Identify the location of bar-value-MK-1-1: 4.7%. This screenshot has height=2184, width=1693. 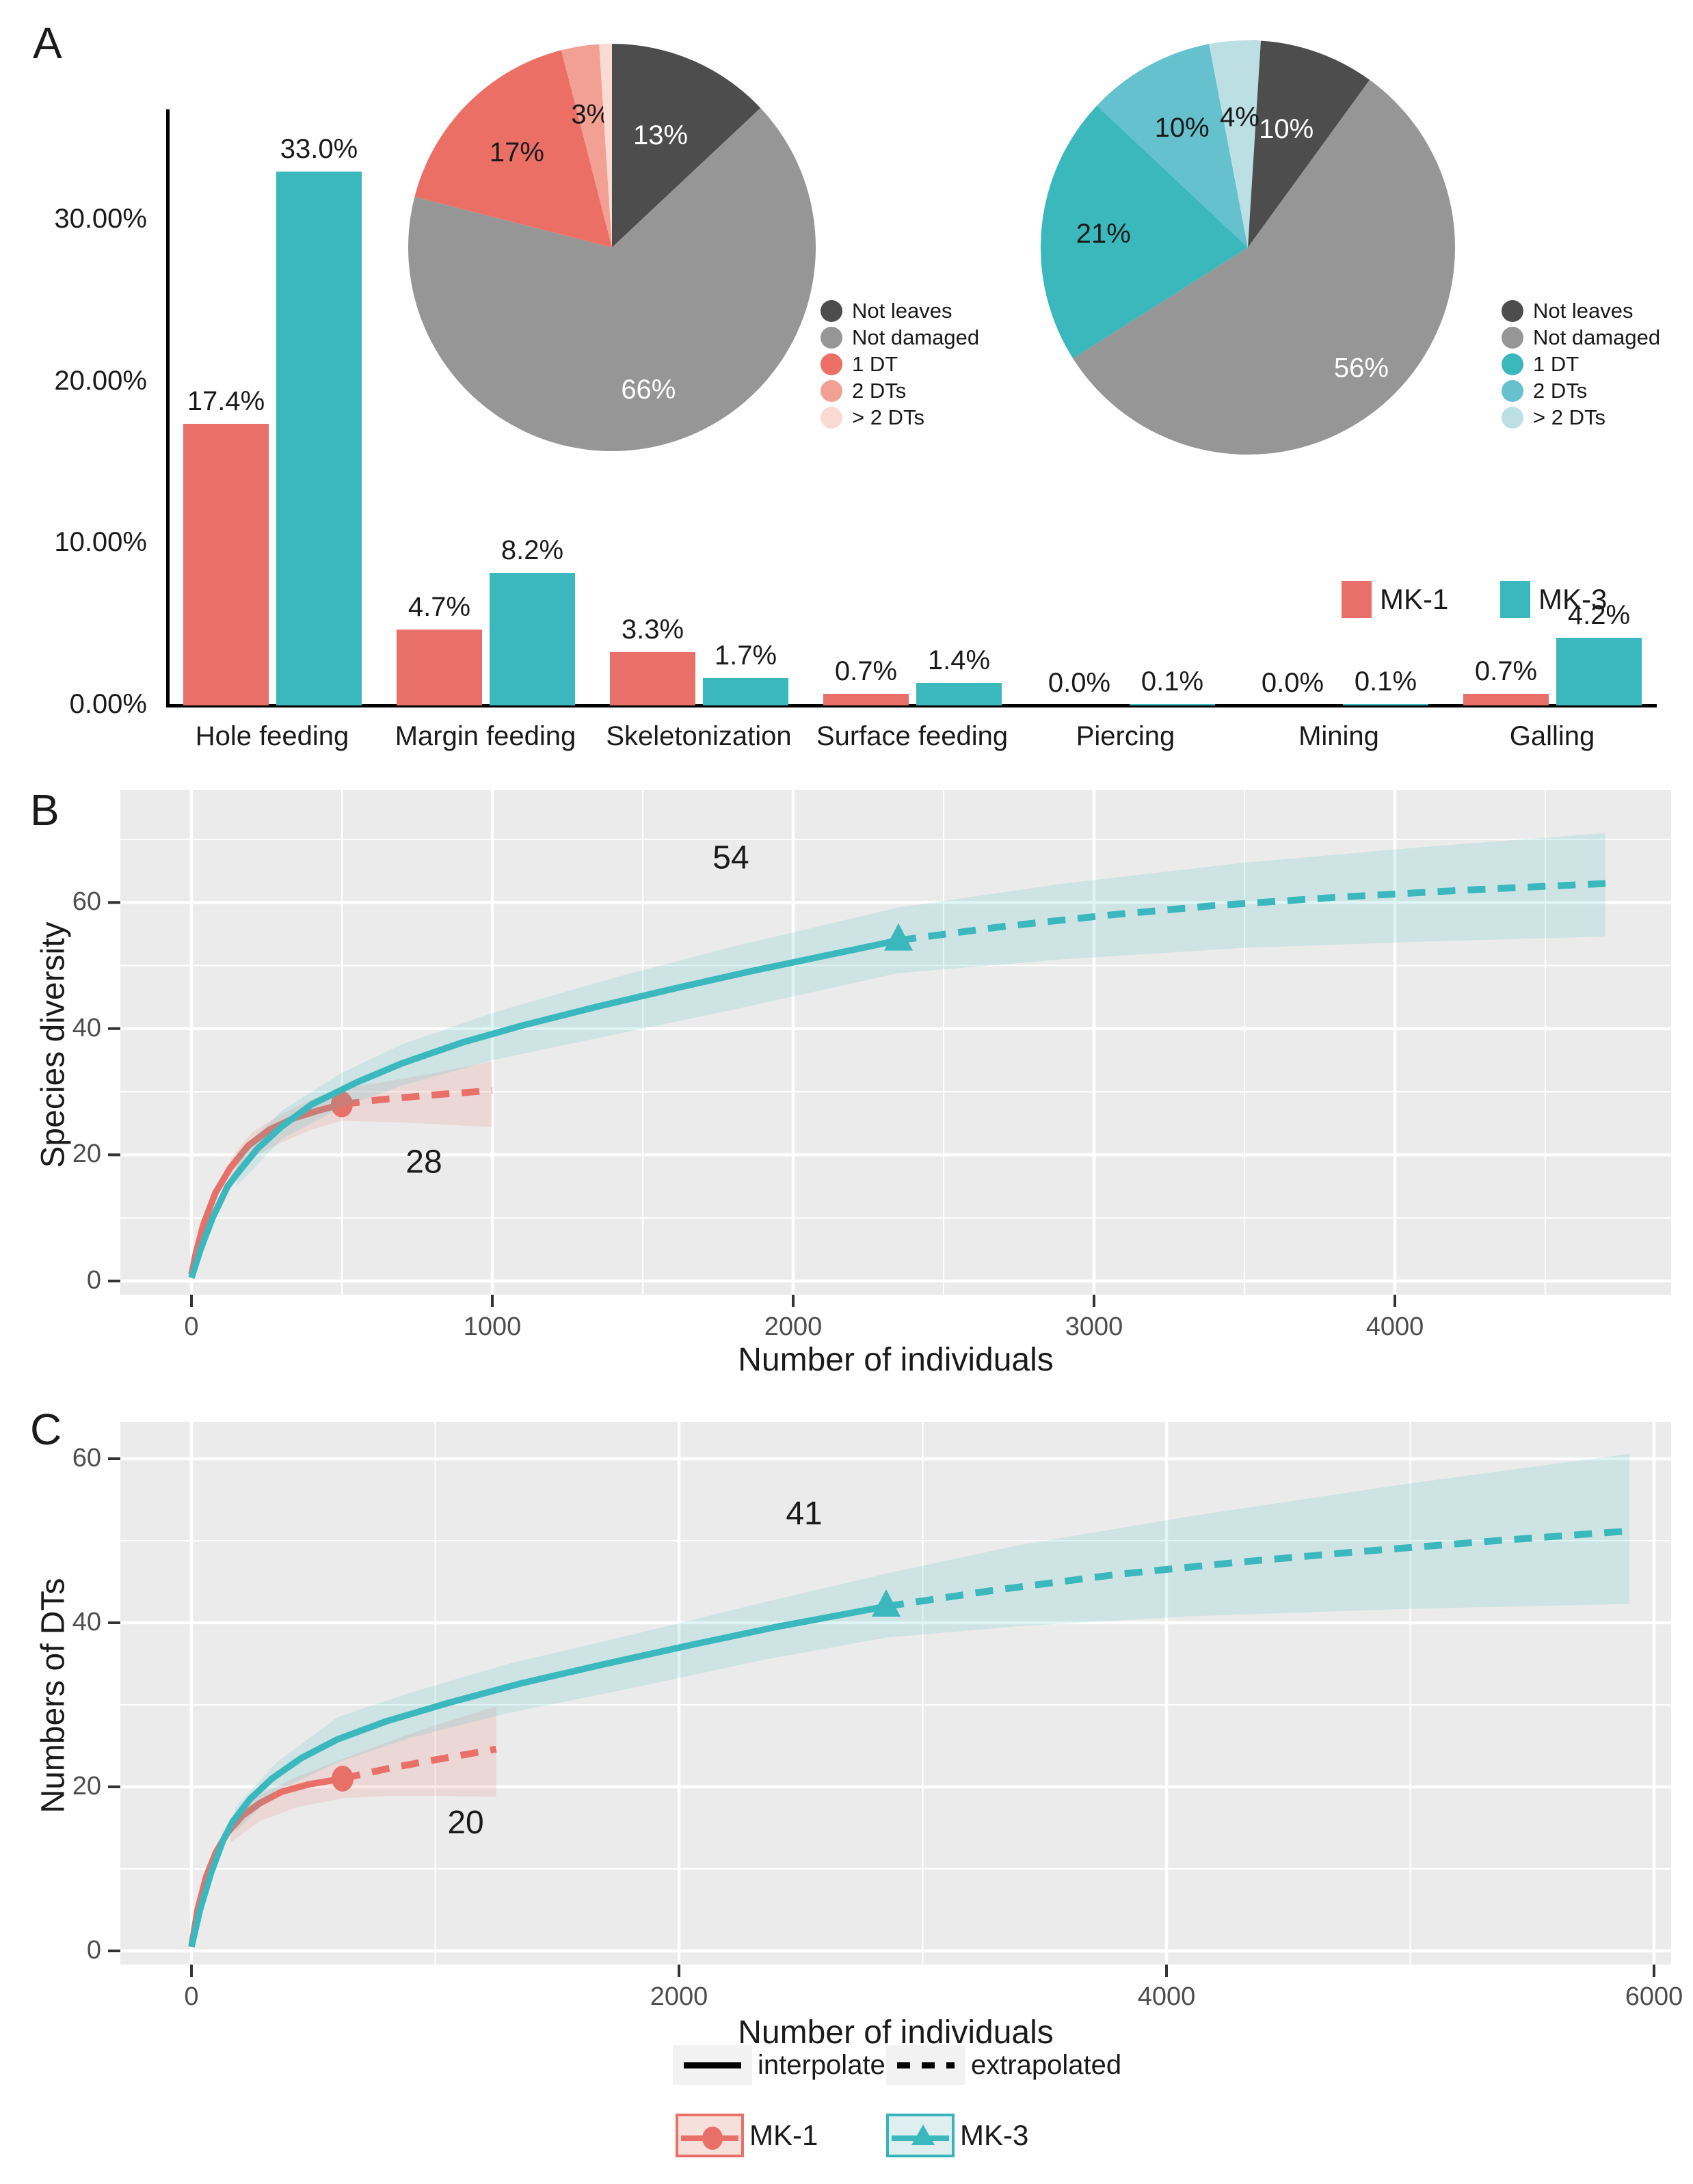
(439, 607).